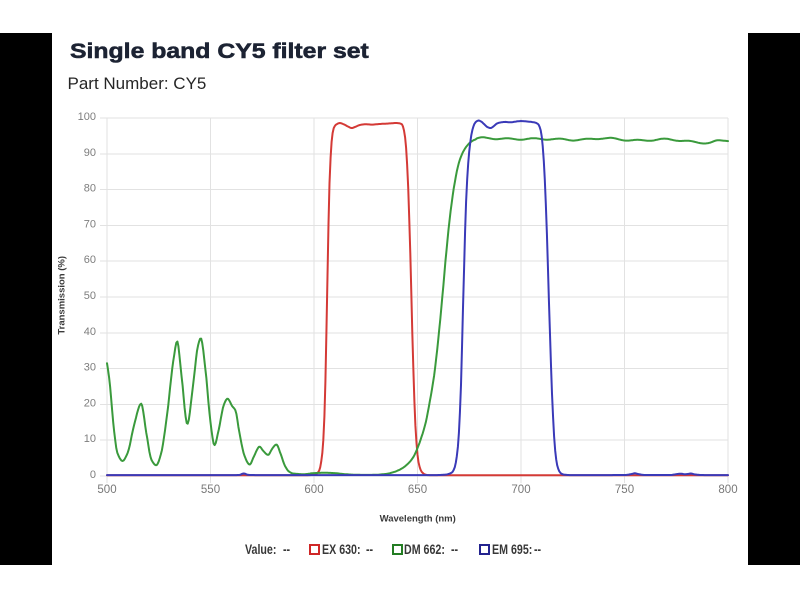 Image resolution: width=800 pixels, height=600 pixels. Describe the element at coordinates (90, 439) in the screenshot. I see `svg-text: 10` at that location.